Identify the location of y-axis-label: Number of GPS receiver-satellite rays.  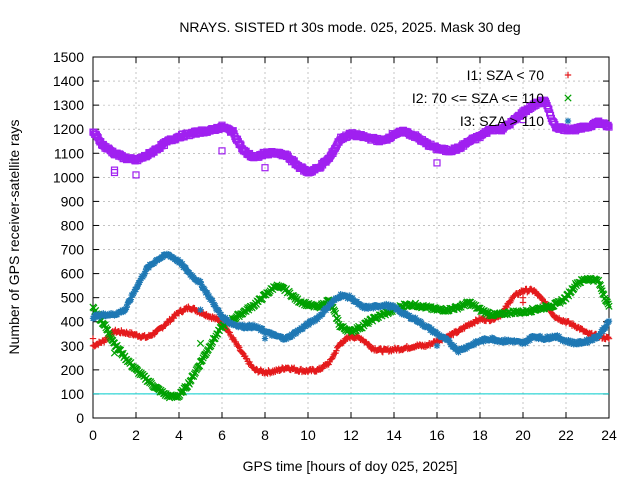
(14, 237).